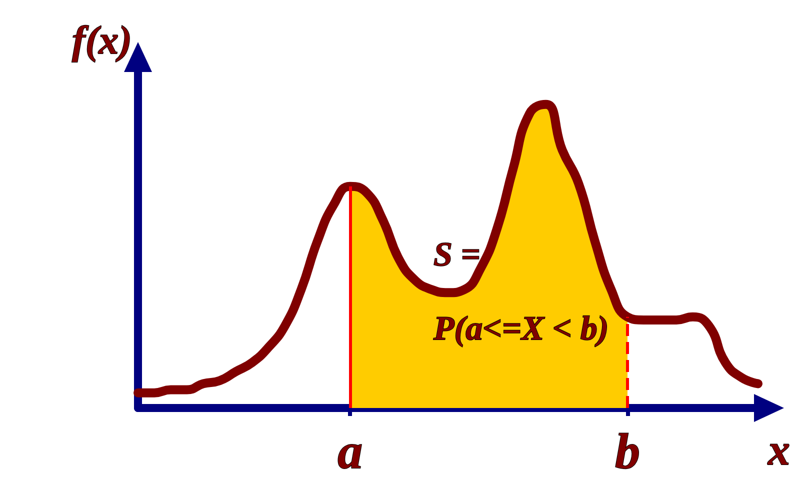 Image resolution: width=808 pixels, height=491 pixels. What do you see at coordinates (627, 451) in the screenshot?
I see `x-tick-label: b` at bounding box center [627, 451].